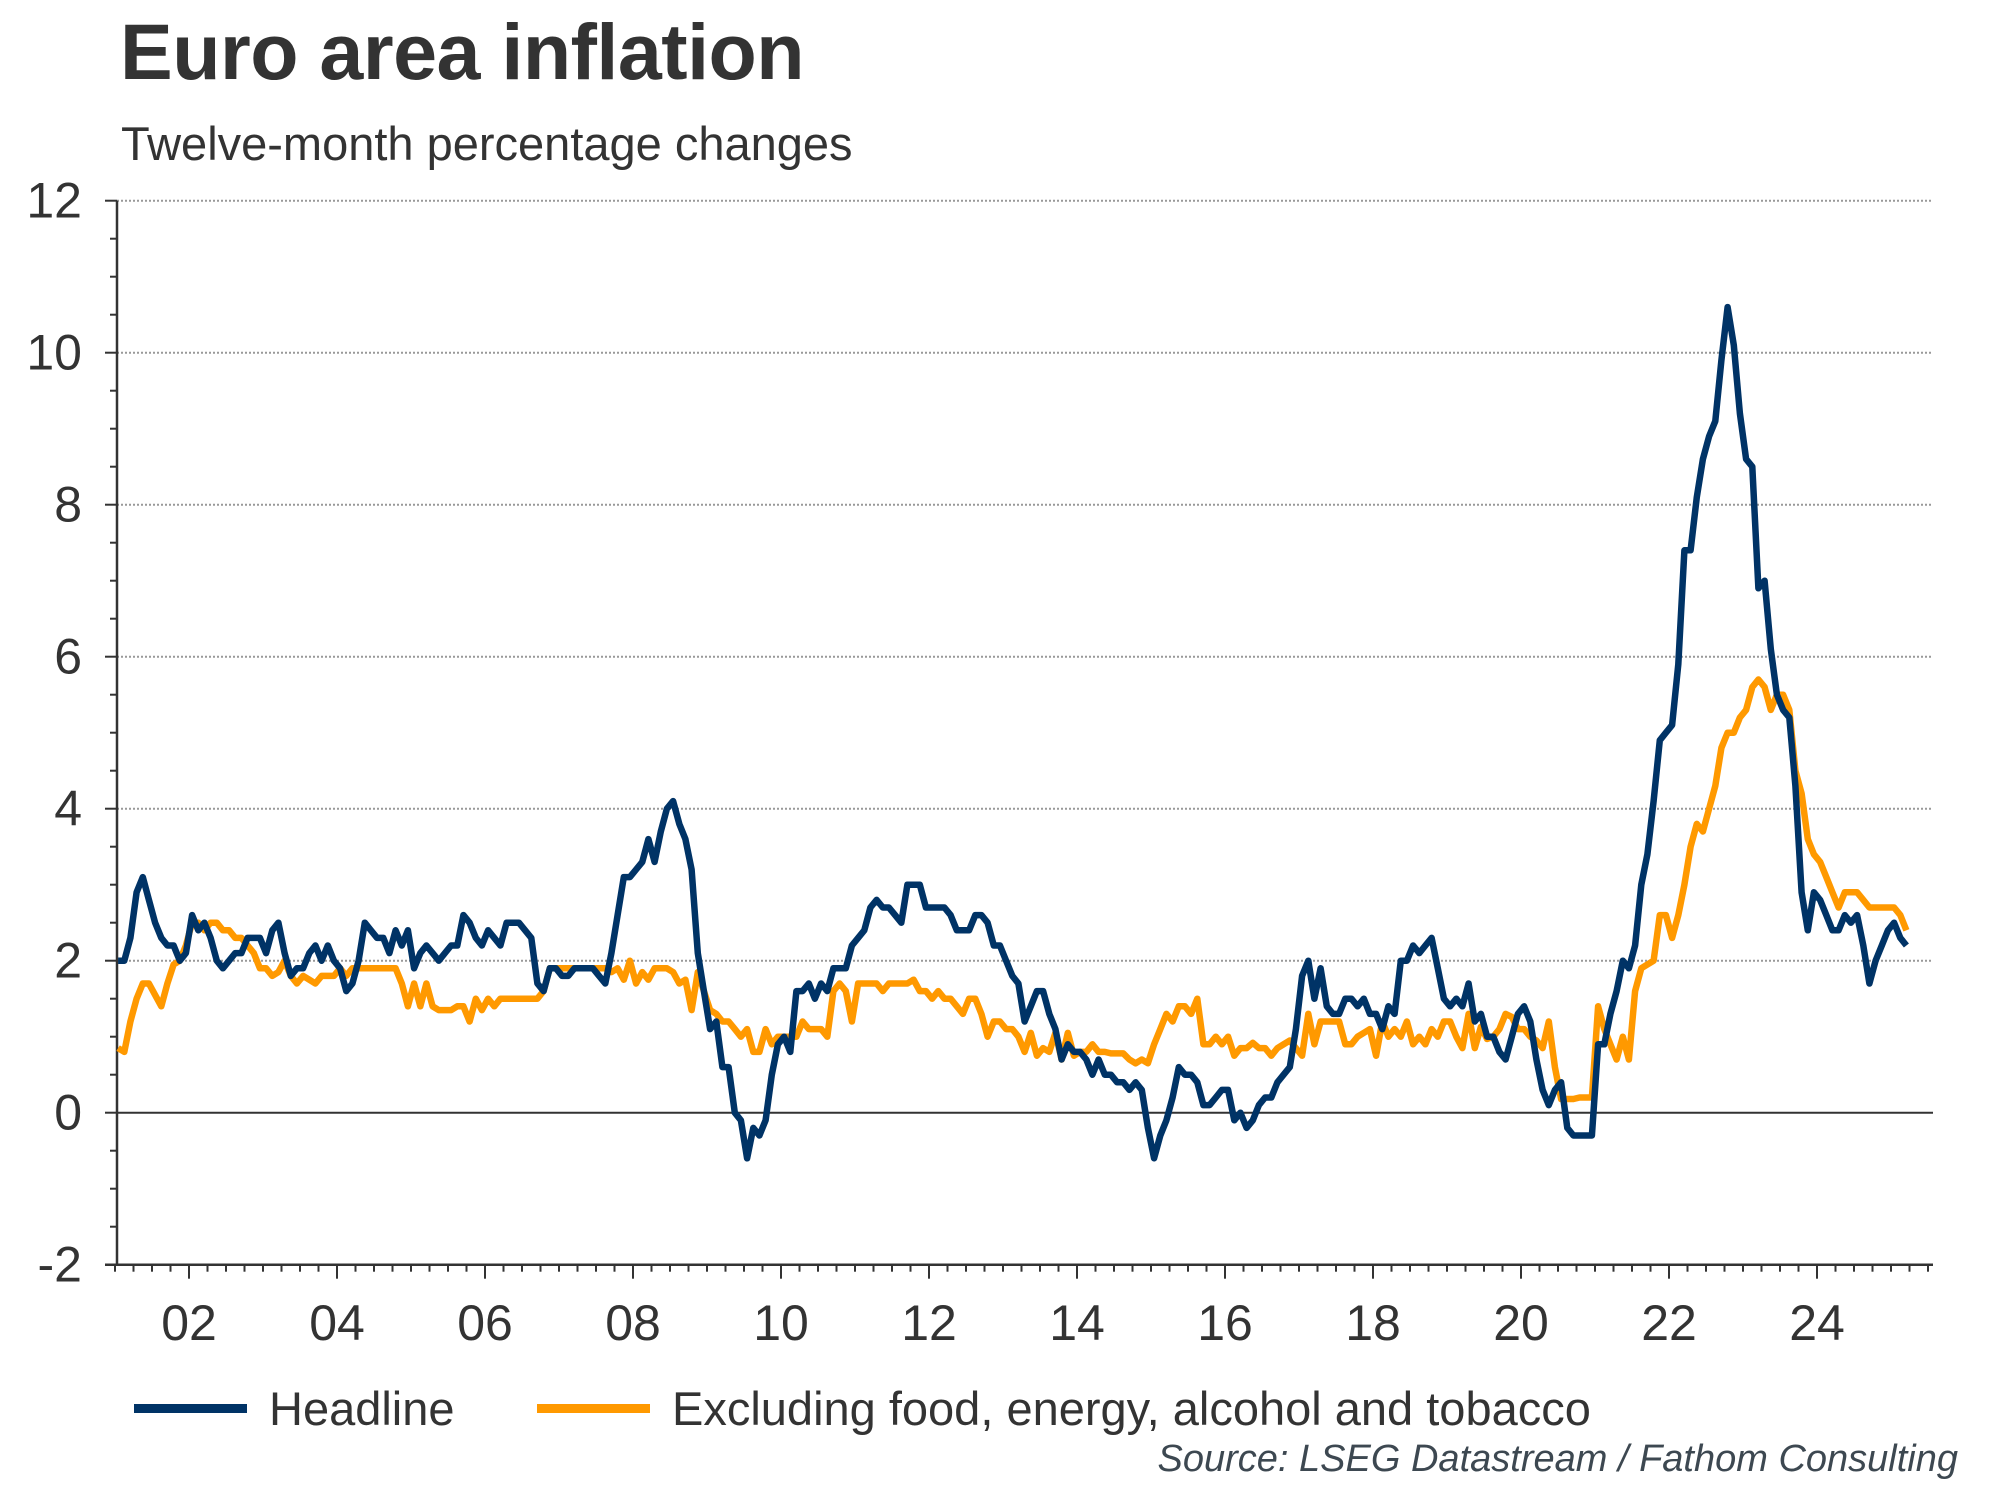 The height and width of the screenshot is (1500, 2000). Describe the element at coordinates (485, 1323) in the screenshot. I see `x-tick-label: 06` at that location.